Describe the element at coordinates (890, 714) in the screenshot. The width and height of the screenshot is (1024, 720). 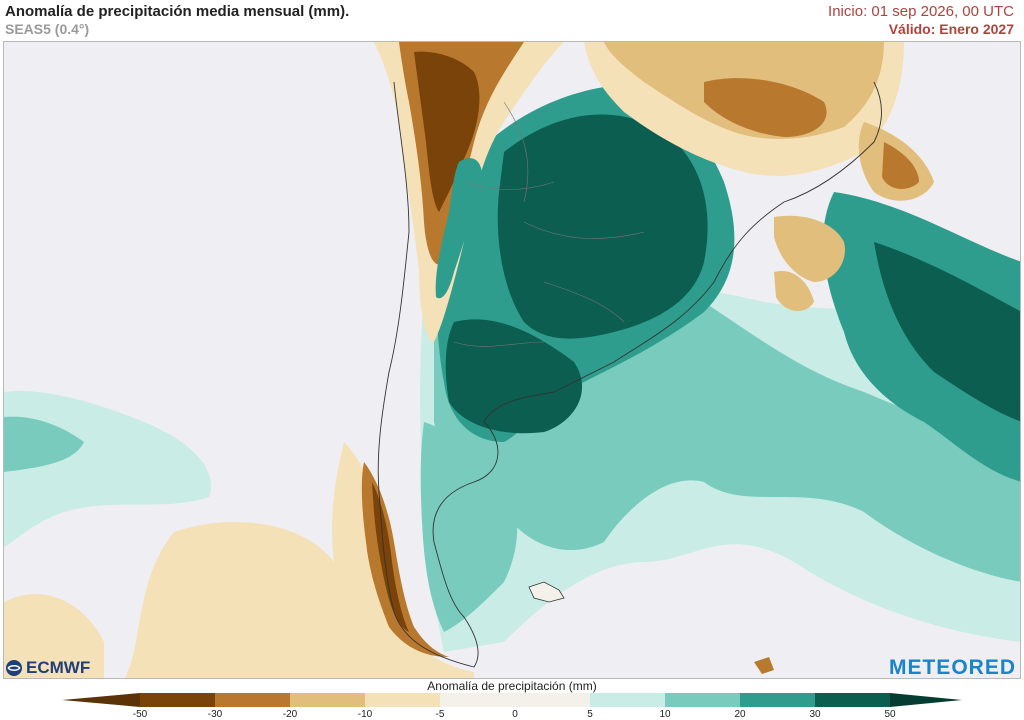
I see `colorbar-tick: 50` at that location.